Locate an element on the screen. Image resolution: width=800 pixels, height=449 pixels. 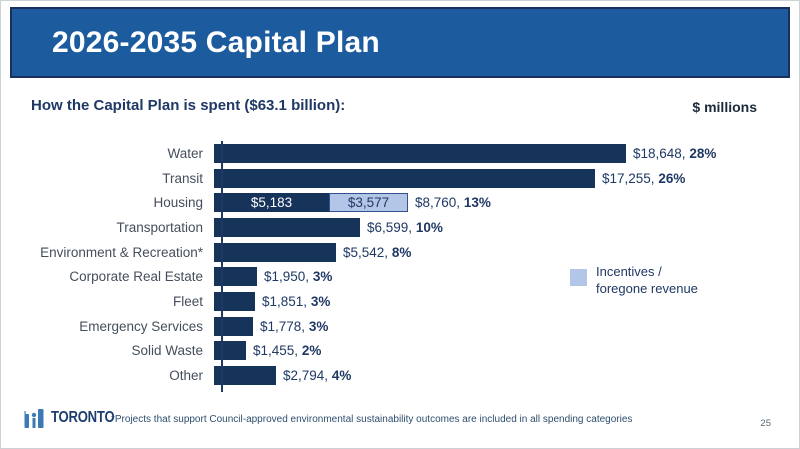
chart-legend: Incentives / foregone revenue is located at coordinates (634, 280).